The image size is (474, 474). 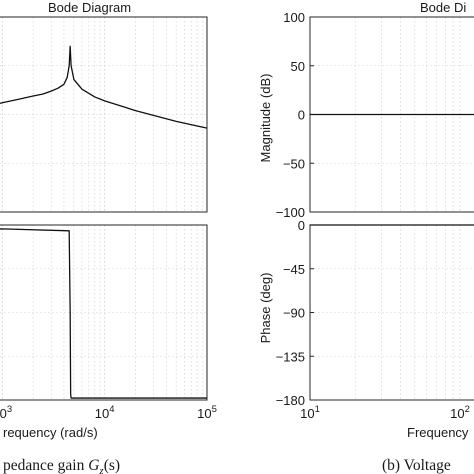 I want to click on caption-symbol: G, so click(x=93, y=465).